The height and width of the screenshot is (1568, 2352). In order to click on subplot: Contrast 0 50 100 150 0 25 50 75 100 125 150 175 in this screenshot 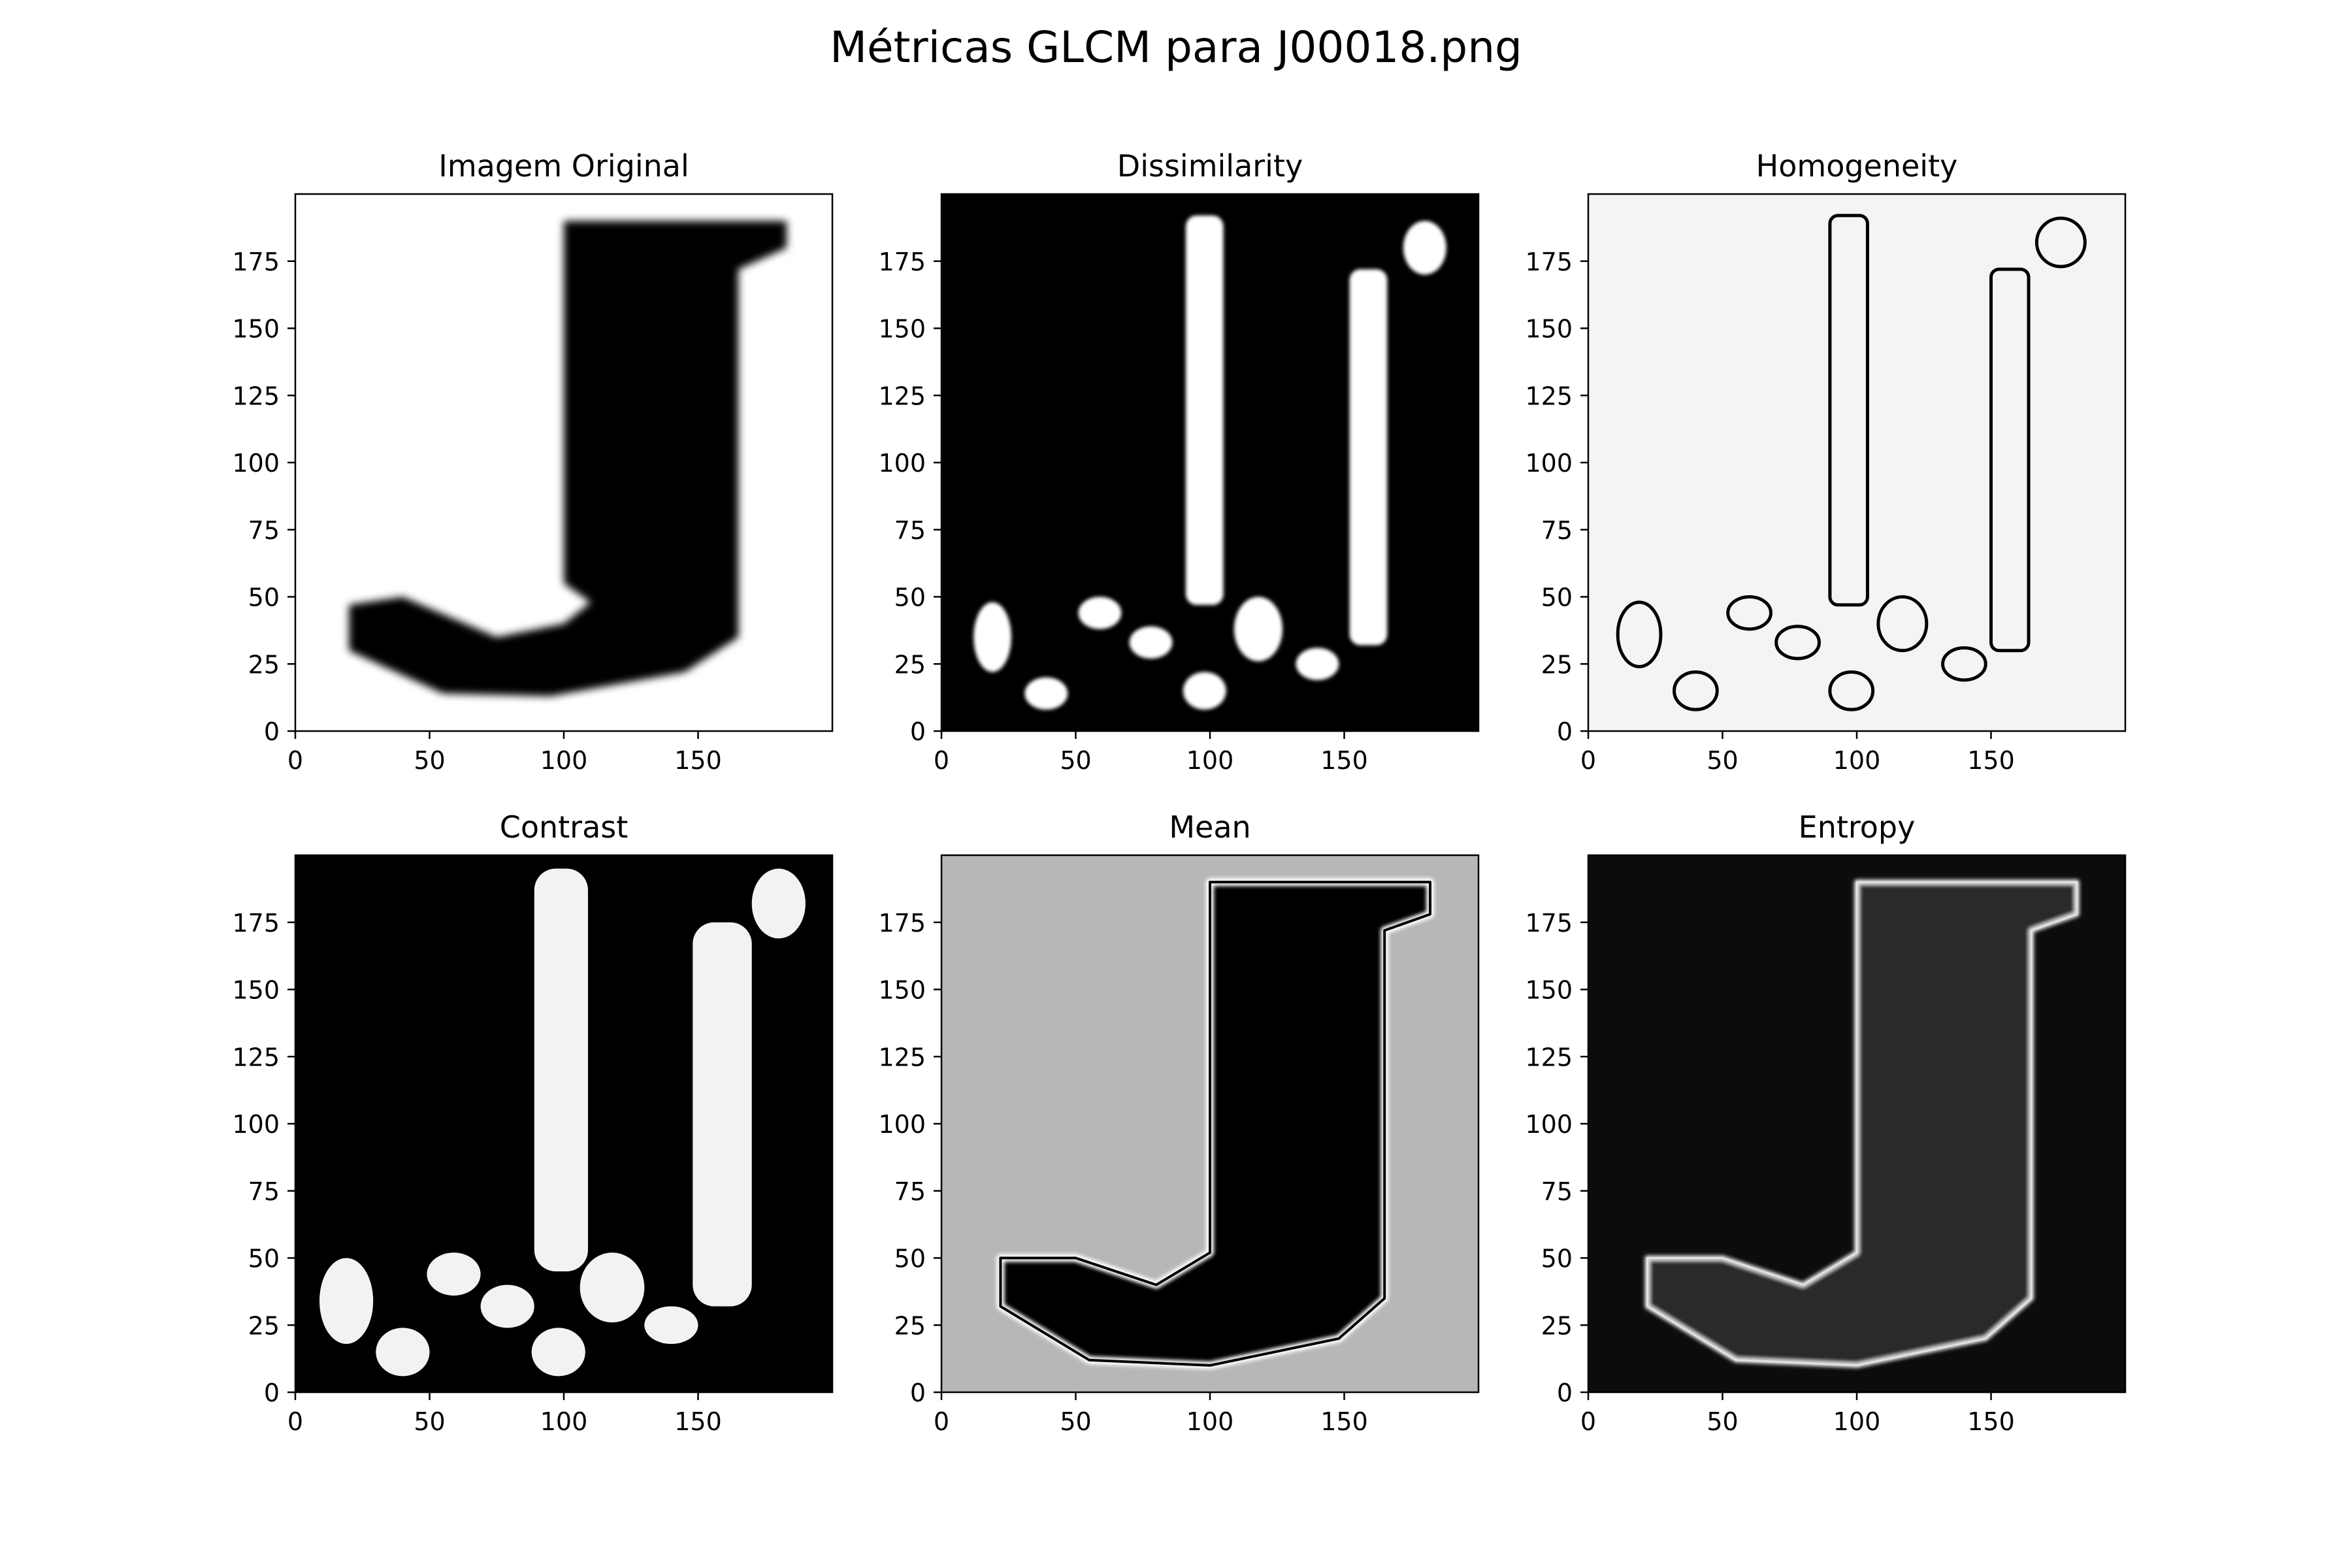, I will do `click(533, 1122)`.